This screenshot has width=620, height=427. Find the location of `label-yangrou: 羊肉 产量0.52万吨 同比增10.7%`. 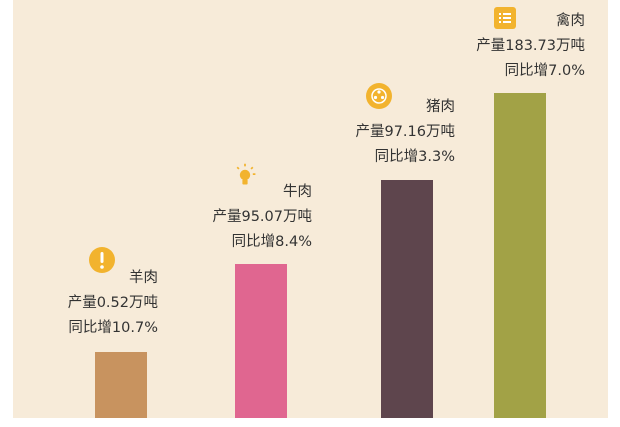

label-yangrou: 羊肉 产量0.52万吨 同比增10.7% is located at coordinates (113, 303).